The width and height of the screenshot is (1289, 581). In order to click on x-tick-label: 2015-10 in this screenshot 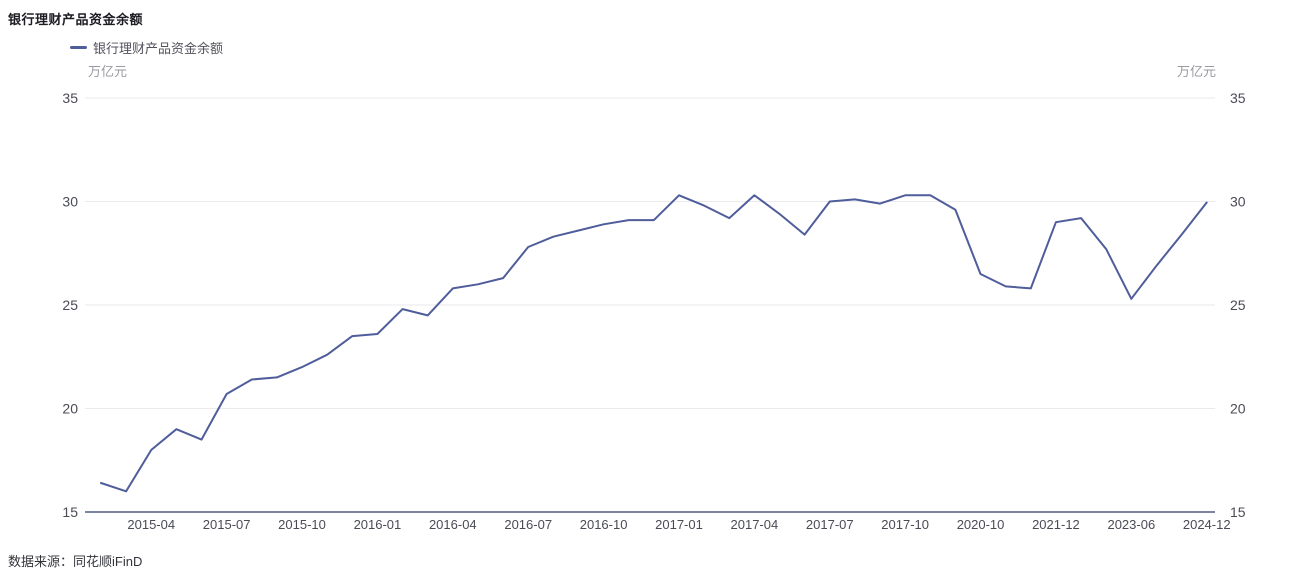, I will do `click(302, 524)`.